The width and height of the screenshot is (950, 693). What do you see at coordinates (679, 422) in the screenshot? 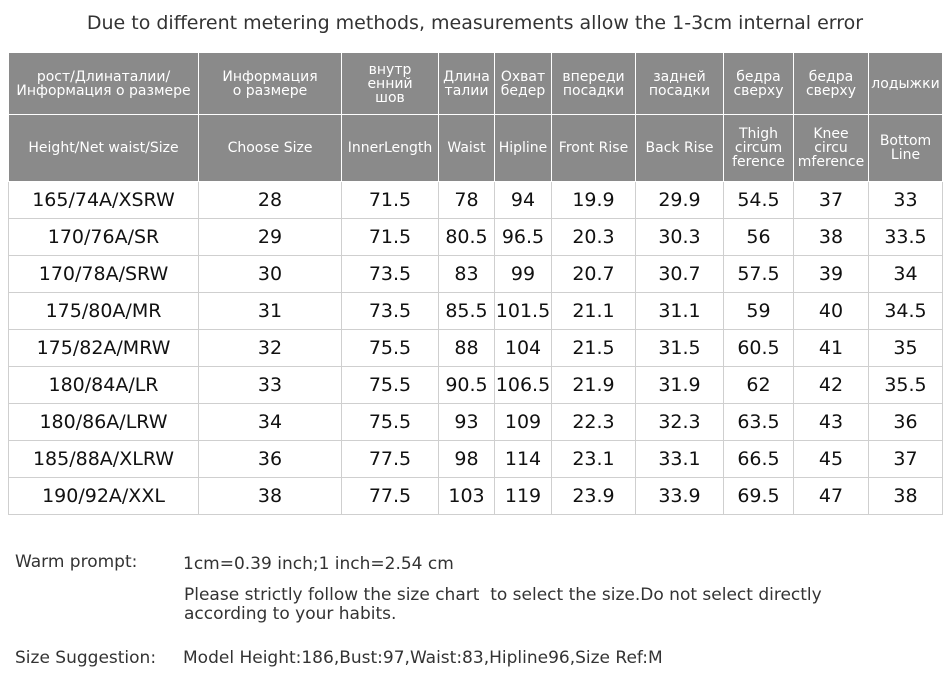
I see `cell: 32.3` at bounding box center [679, 422].